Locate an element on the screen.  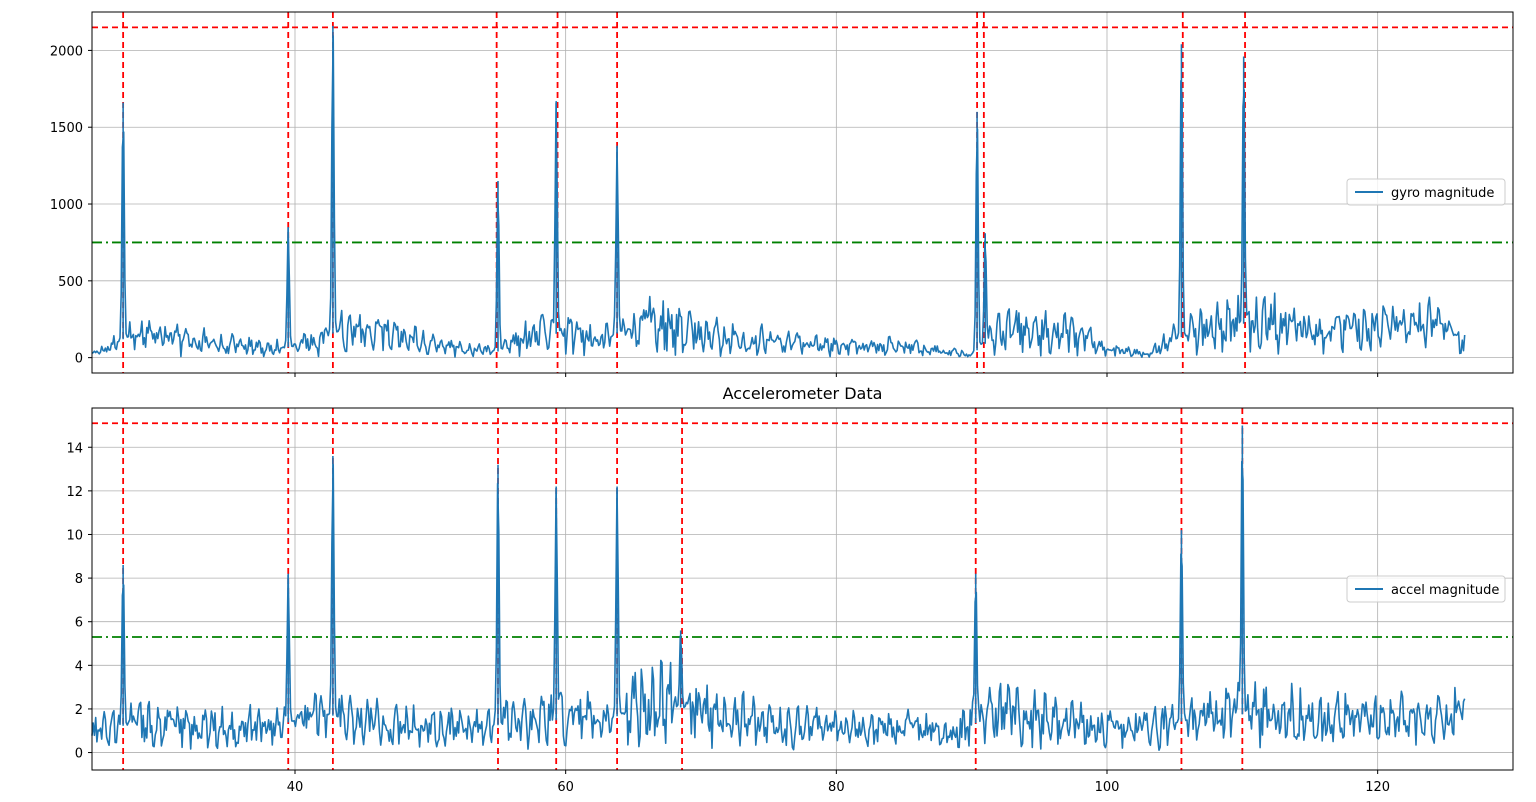
gyro-legend-box is located at coordinates (1426, 192).